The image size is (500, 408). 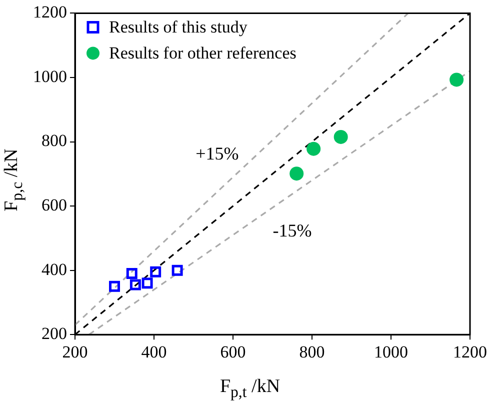 What do you see at coordinates (54, 269) in the screenshot?
I see `y-tick-label: 400` at bounding box center [54, 269].